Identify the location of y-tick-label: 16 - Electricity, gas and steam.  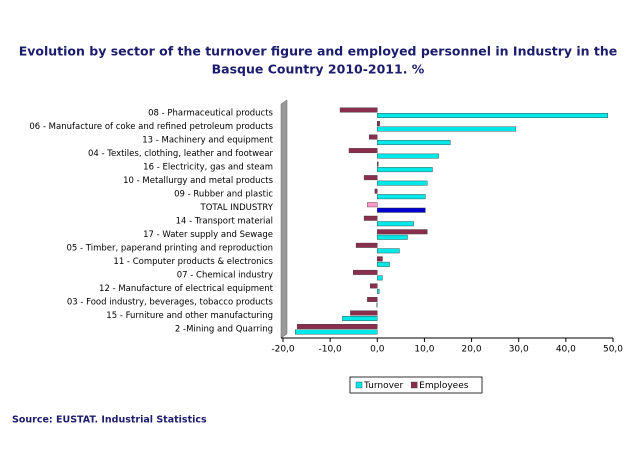
(208, 167).